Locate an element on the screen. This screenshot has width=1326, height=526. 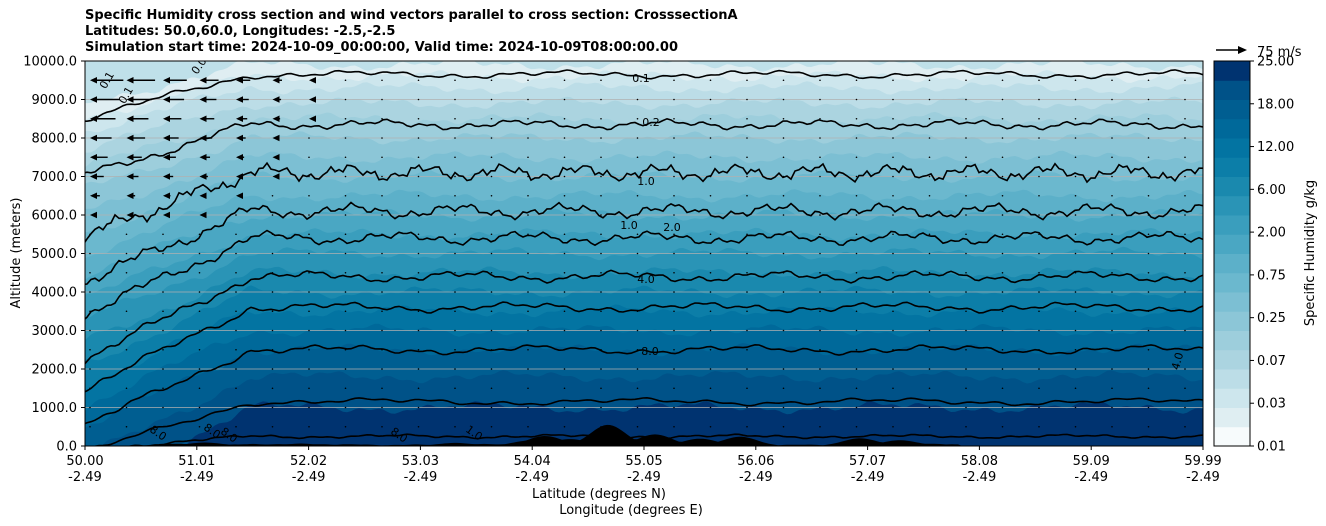
colorbar-tick-label: 0.25 is located at coordinates (1271, 318).